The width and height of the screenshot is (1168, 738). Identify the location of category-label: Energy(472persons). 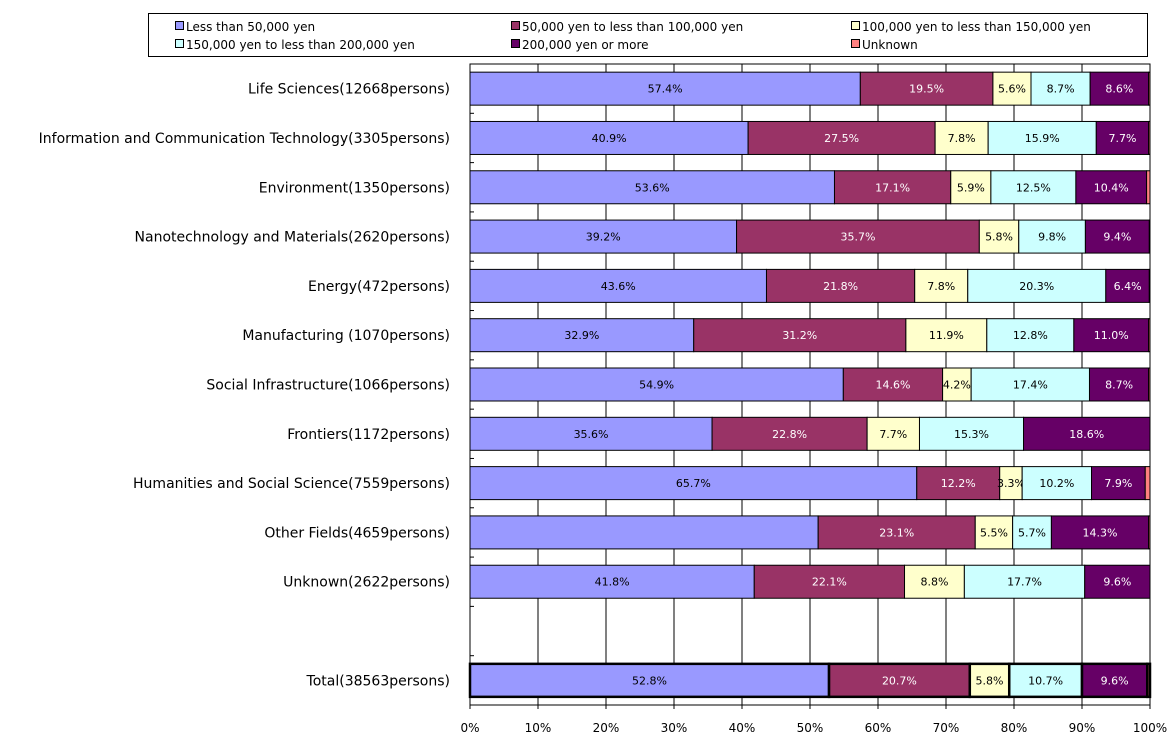
(379, 287).